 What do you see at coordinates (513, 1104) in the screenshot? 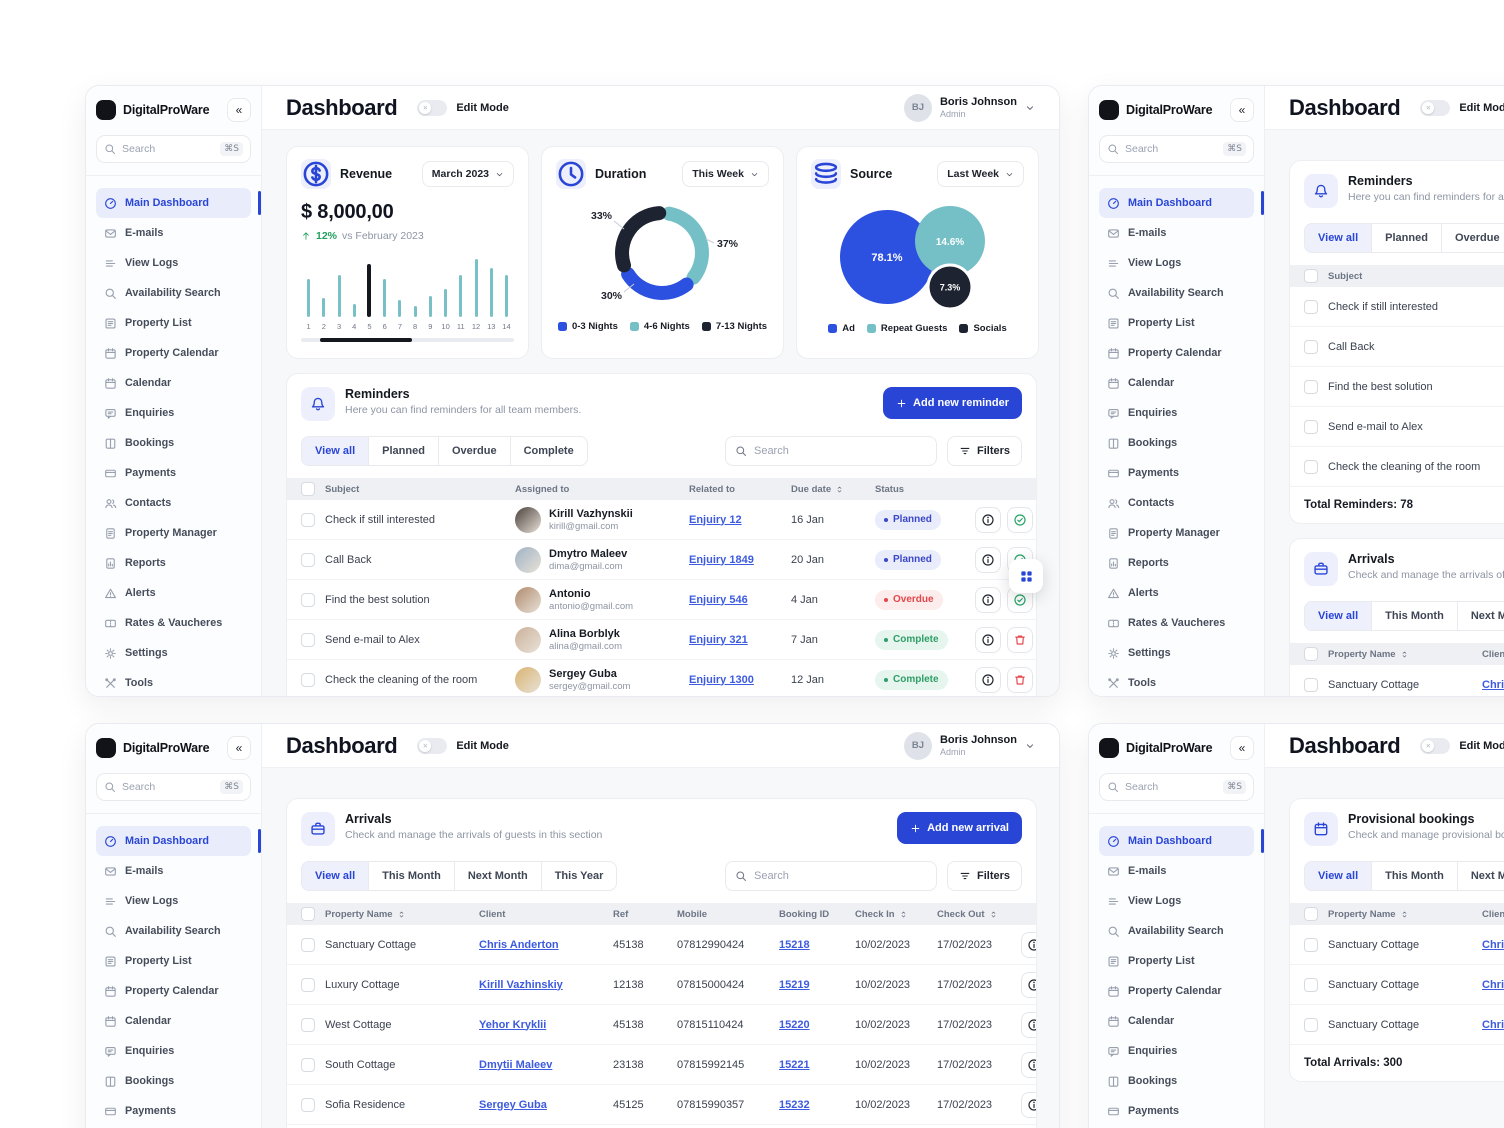
I see `client-link: Sergey Guba` at bounding box center [513, 1104].